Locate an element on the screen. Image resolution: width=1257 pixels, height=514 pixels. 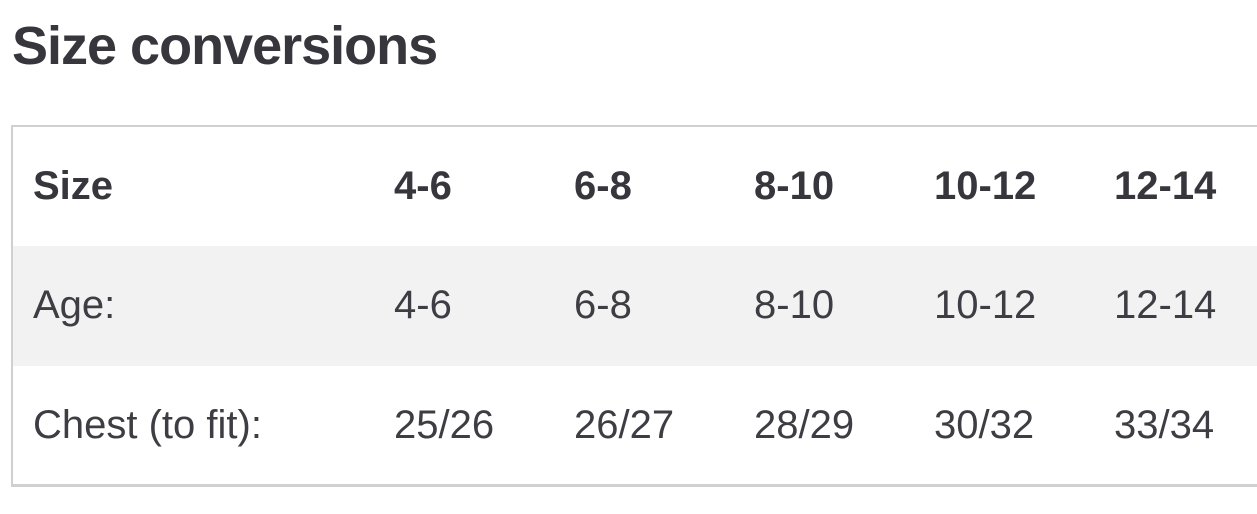
page-title: Size conversions is located at coordinates (225, 46).